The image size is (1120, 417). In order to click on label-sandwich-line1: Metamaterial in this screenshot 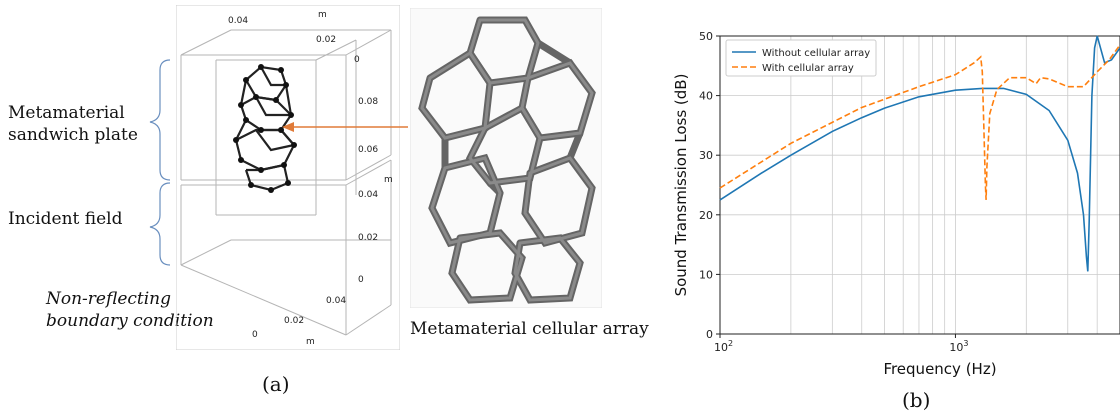, I will do `click(66, 113)`.